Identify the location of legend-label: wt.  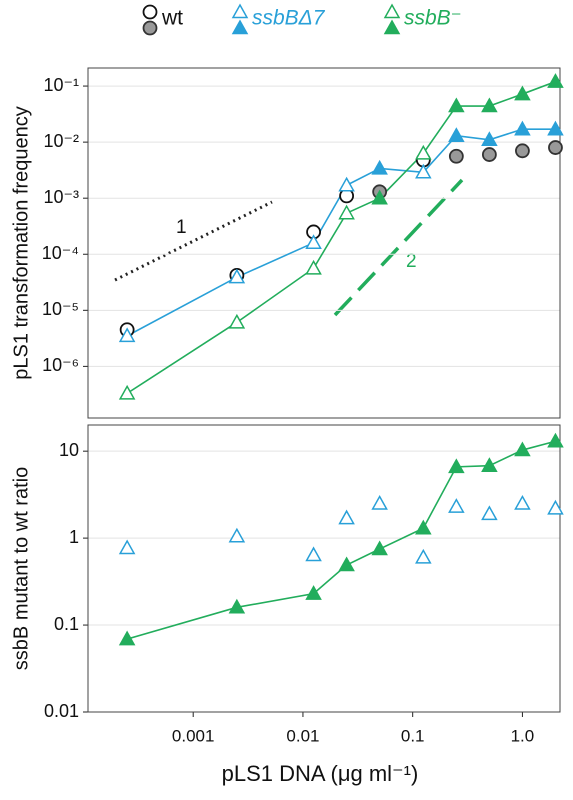
(172, 18).